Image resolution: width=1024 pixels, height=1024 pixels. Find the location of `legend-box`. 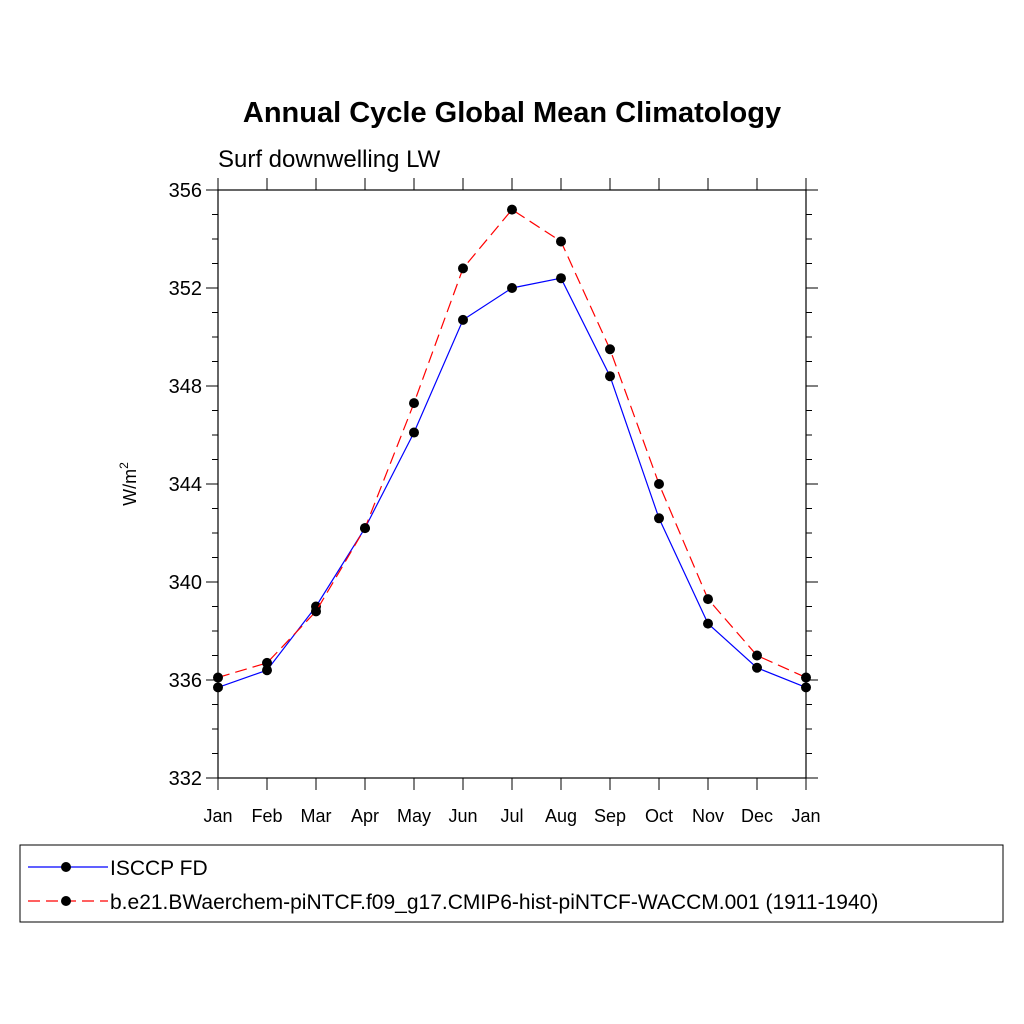

legend-box is located at coordinates (511, 883).